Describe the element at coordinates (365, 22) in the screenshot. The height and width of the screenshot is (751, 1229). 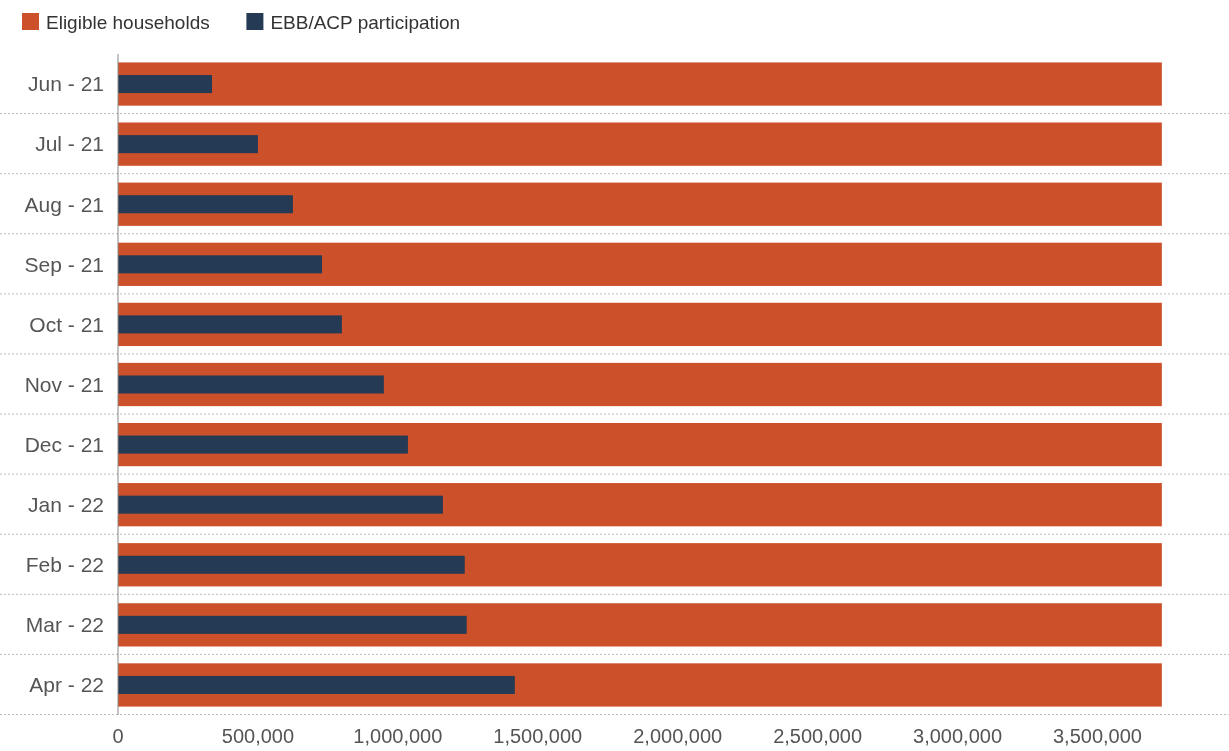
I see `legend-label: EBB/ACP participation` at that location.